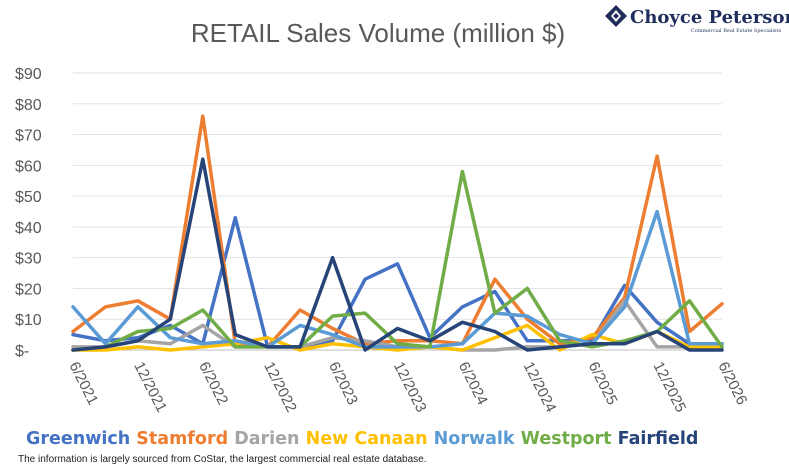 The width and height of the screenshot is (789, 469). What do you see at coordinates (616, 16) in the screenshot?
I see `diamond-logo-icon` at bounding box center [616, 16].